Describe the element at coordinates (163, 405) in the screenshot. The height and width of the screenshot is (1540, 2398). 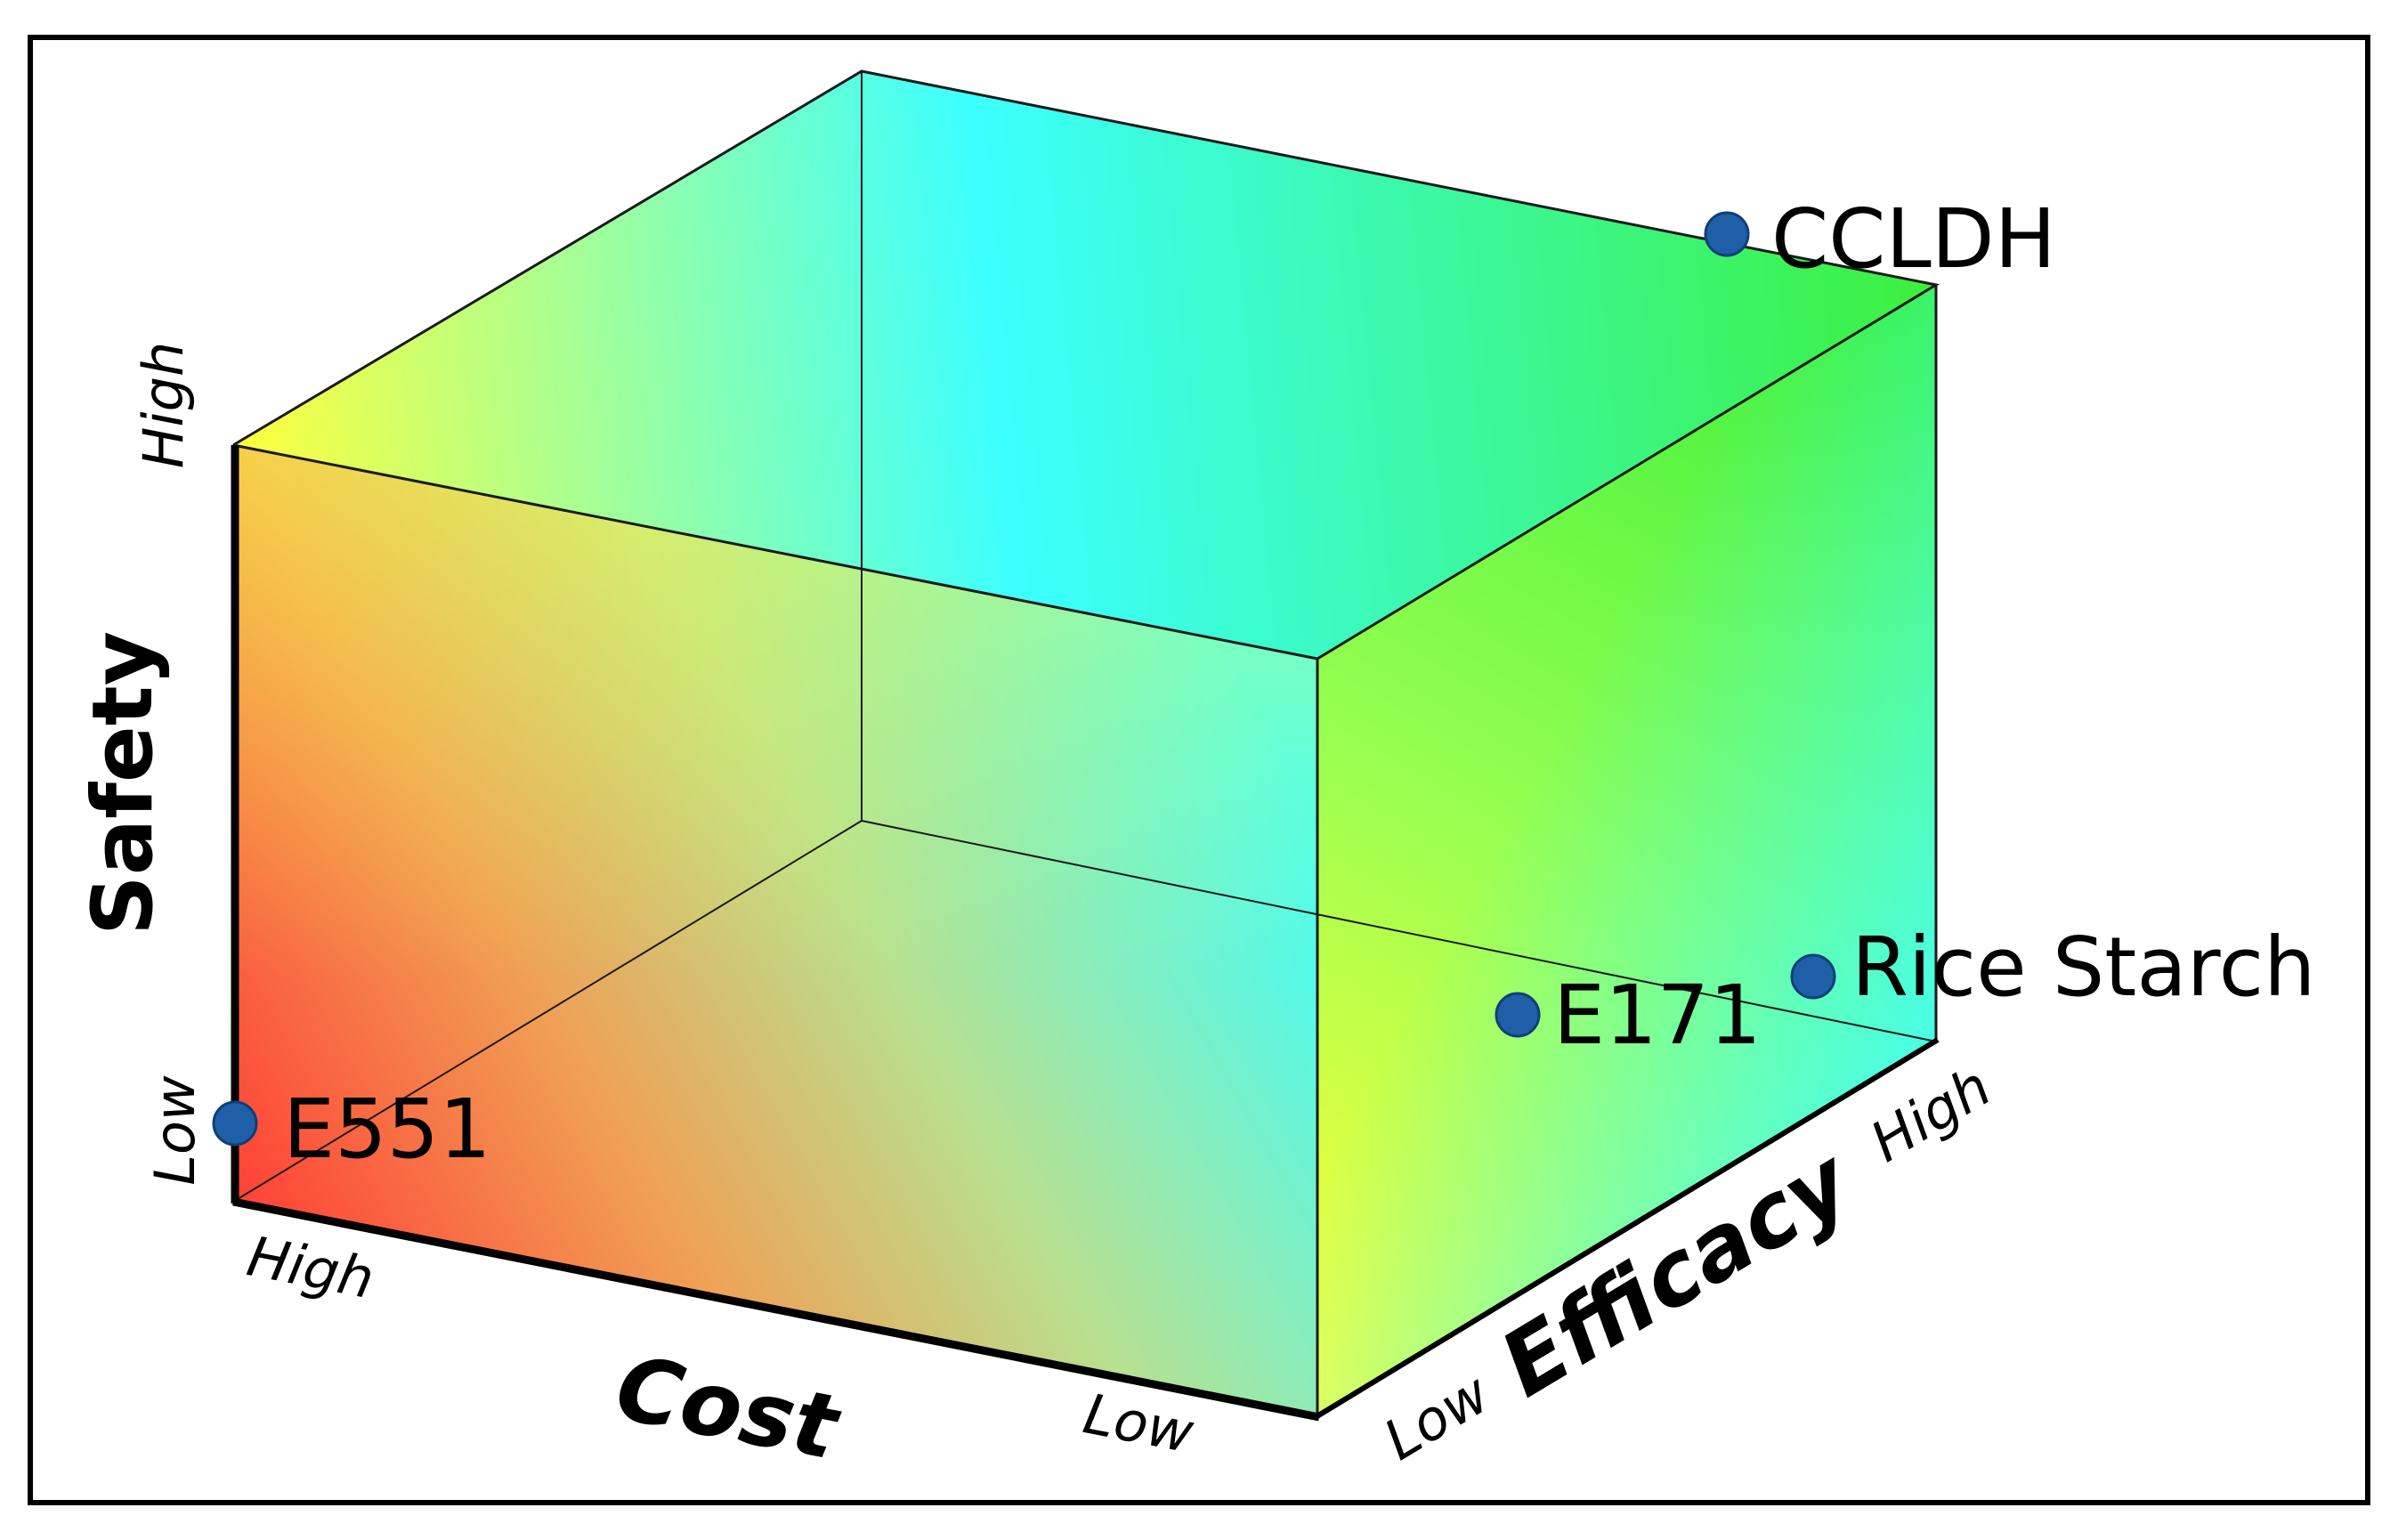
I see `safety-high-label: High` at that location.